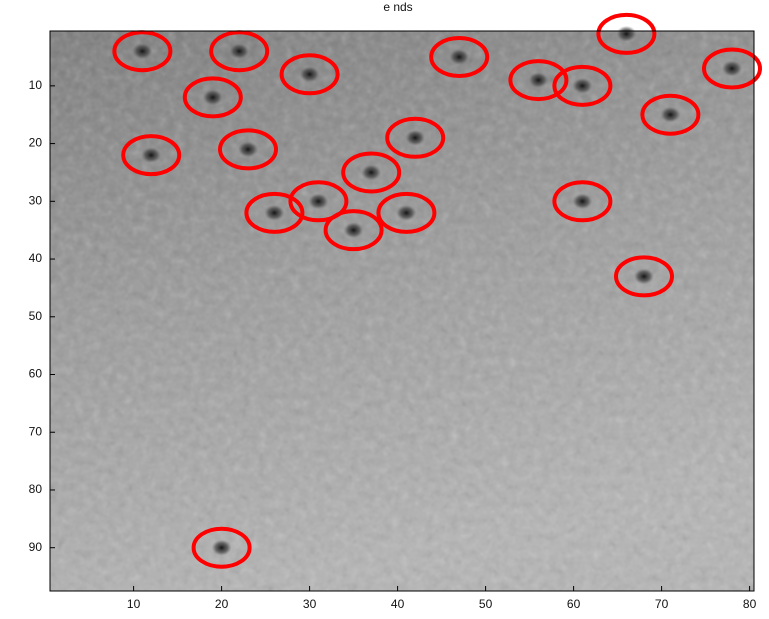  What do you see at coordinates (36, 316) in the screenshot?
I see `y-tick-label: 50` at bounding box center [36, 316].